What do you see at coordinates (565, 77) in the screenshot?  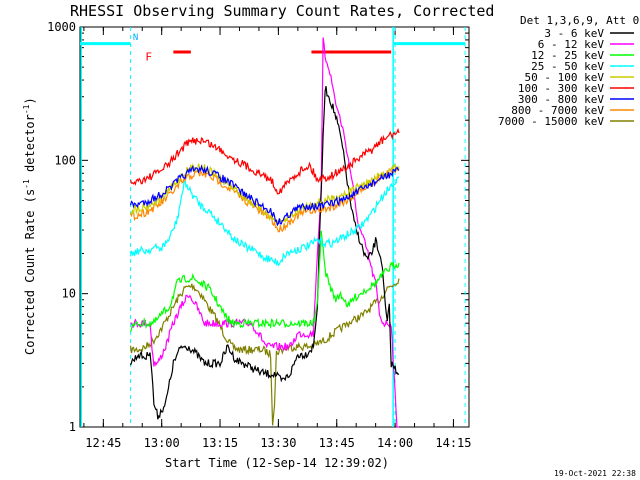 I see `legend-label: 50 - 100 keV` at bounding box center [565, 77].